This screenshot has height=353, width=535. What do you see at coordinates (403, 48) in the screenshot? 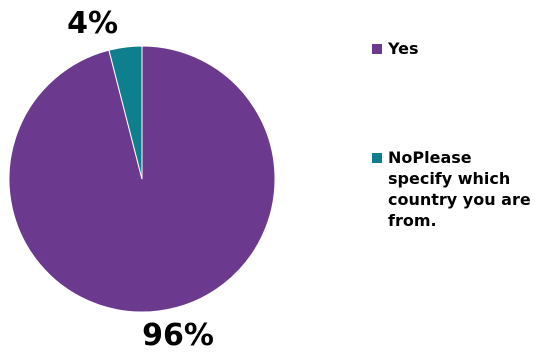
I see `legend-label-yes: Yes` at bounding box center [403, 48].